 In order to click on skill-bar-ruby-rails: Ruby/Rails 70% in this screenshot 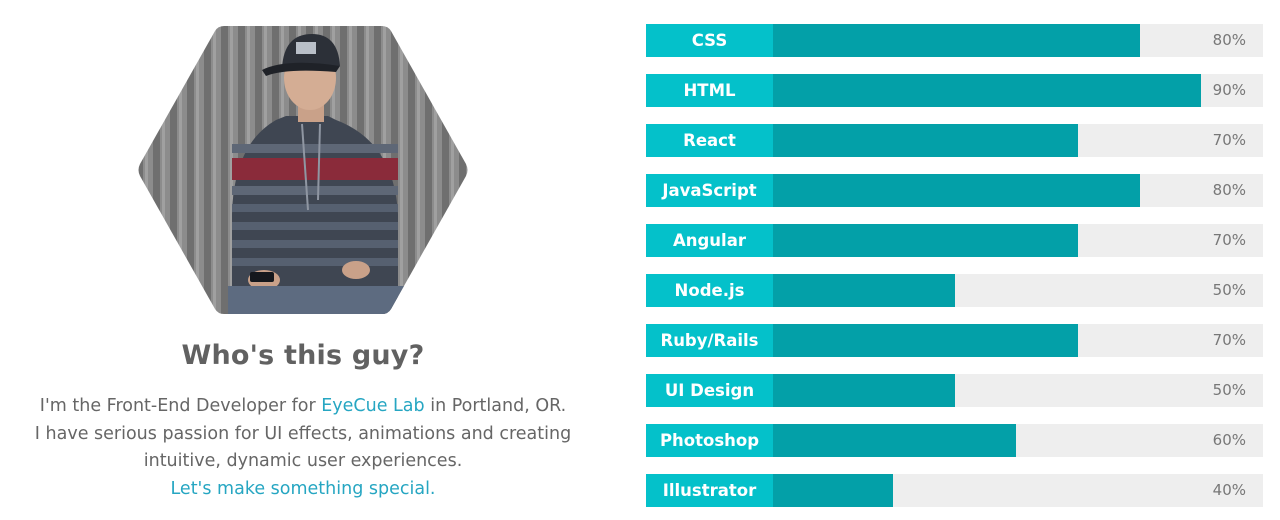, I will do `click(954, 340)`.